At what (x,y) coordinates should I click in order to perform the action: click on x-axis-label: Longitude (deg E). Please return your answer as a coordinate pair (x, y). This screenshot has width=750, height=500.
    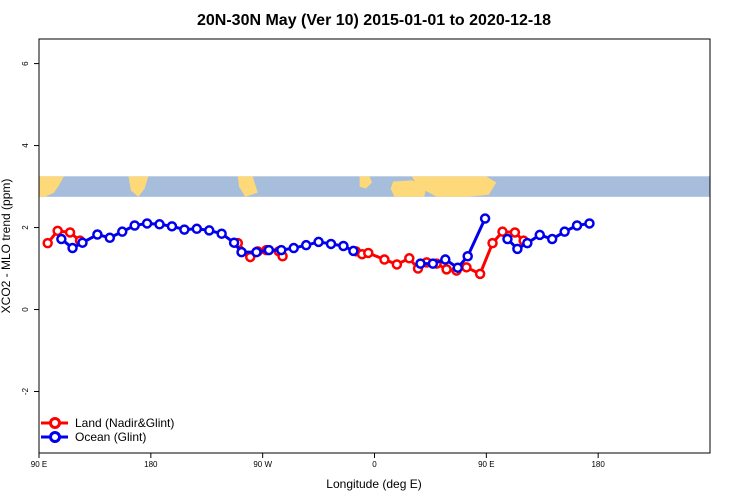
    Looking at the image, I should click on (373, 484).